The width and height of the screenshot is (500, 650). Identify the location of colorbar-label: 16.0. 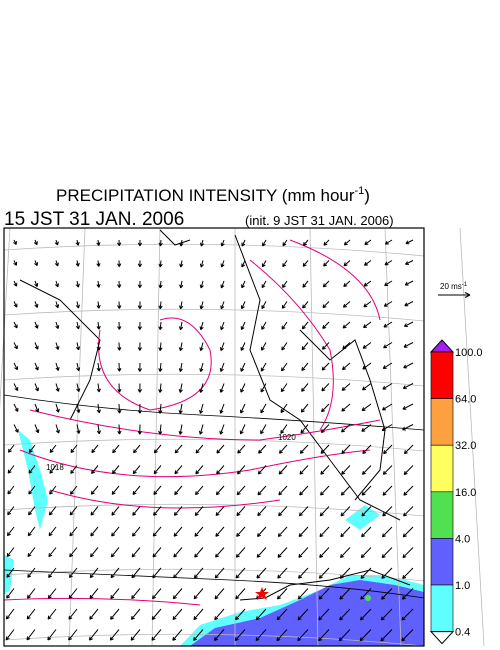
(465, 493).